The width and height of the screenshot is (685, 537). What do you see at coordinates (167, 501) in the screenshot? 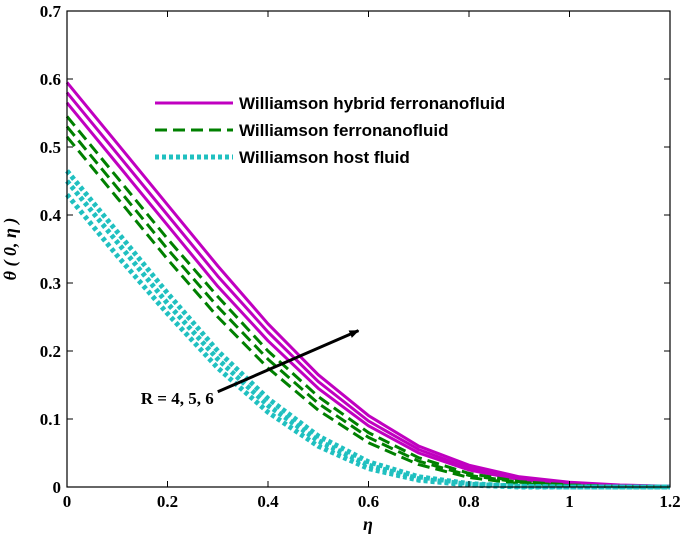
I see `x-tick-label: 0.2` at bounding box center [167, 501].